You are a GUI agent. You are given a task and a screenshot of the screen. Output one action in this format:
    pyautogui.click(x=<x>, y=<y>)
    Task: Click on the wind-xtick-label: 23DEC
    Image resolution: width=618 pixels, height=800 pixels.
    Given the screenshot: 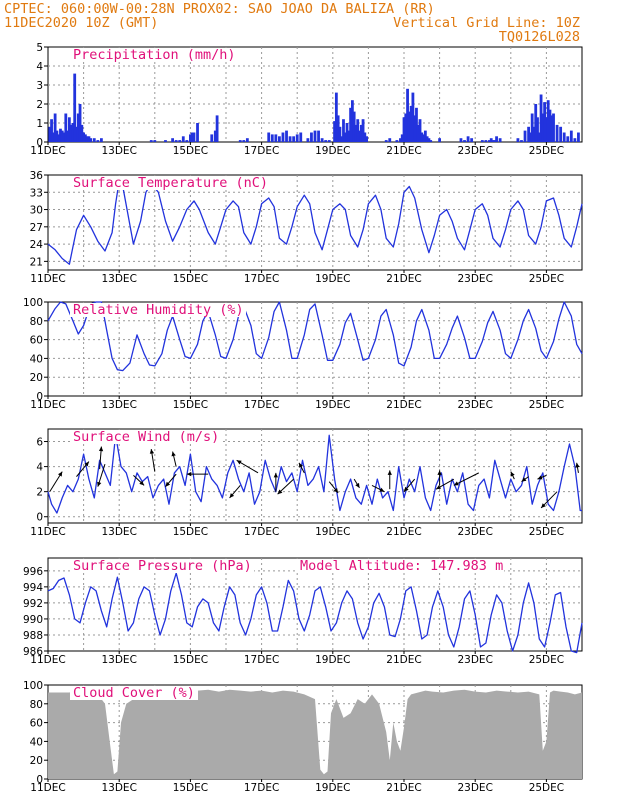 What is the action you would take?
    pyautogui.click(x=474, y=532)
    